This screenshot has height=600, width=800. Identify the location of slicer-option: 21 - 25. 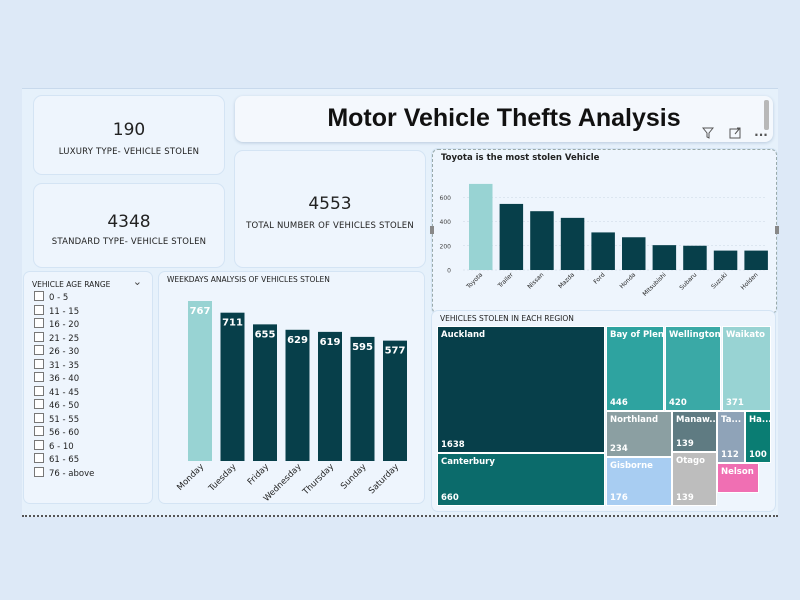
(57, 337).